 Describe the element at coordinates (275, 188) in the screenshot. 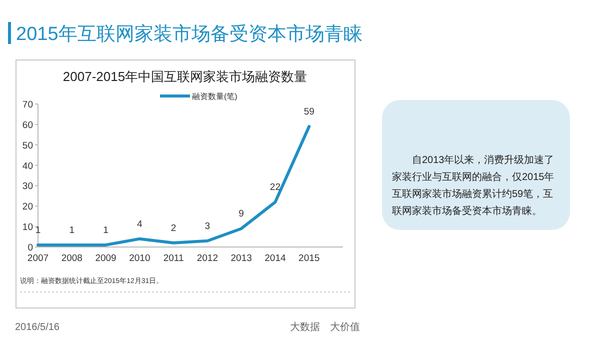

I see `data-label: 22` at that location.